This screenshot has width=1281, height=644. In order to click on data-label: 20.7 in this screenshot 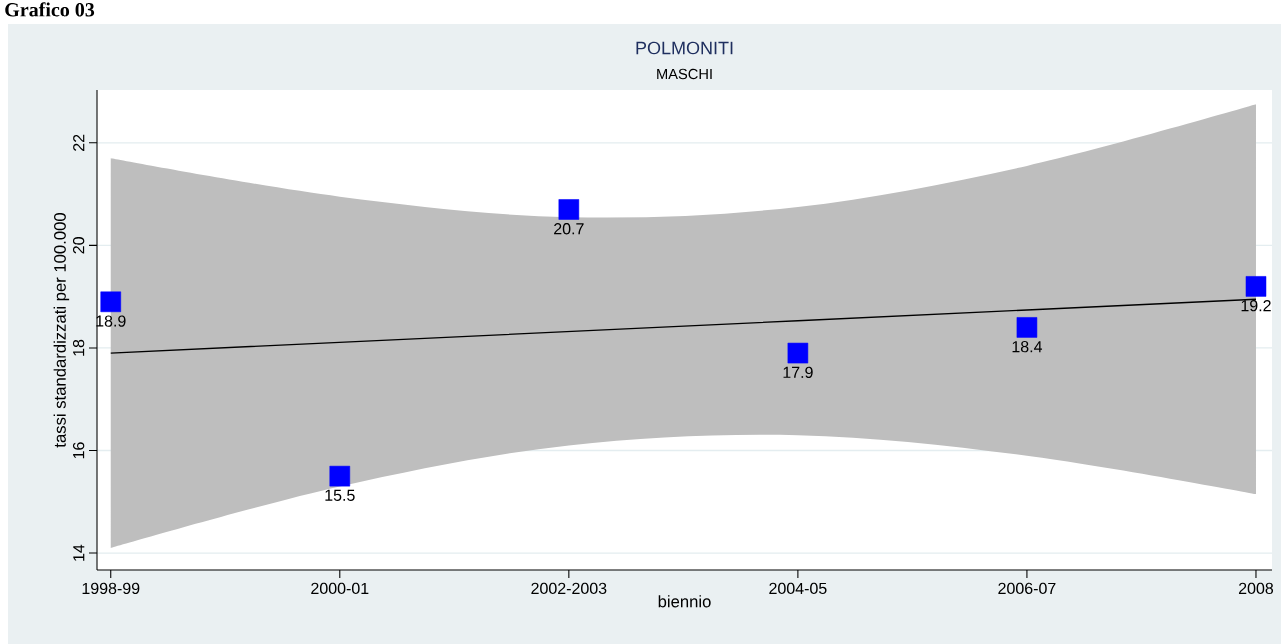, I will do `click(569, 229)`.